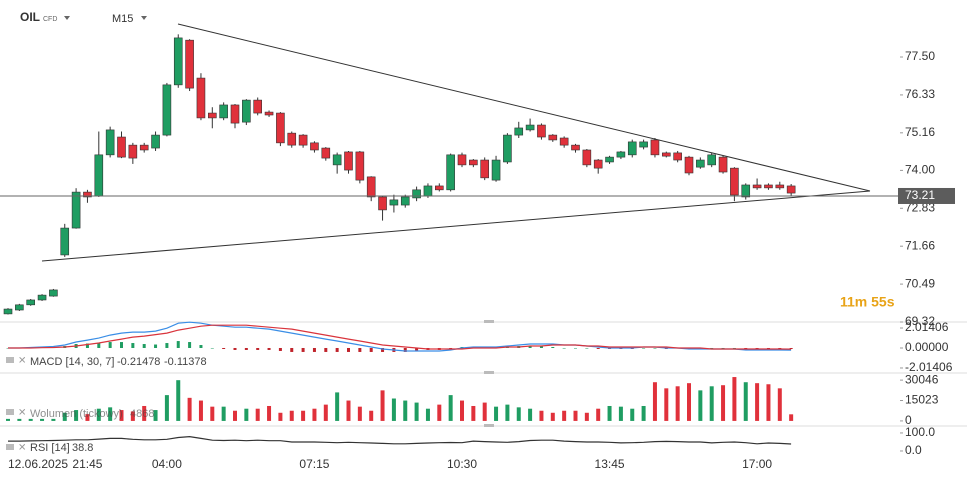 This screenshot has width=967, height=480. Describe the element at coordinates (908, 420) in the screenshot. I see `y-tick-label: 0` at that location.